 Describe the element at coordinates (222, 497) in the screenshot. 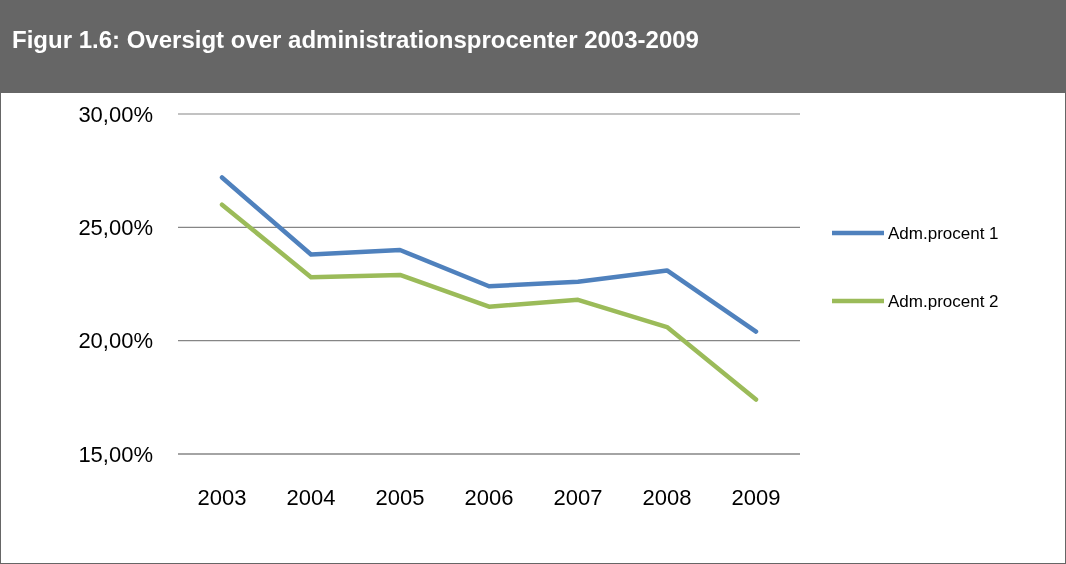

I see `x-tick-label: 2003` at that location.